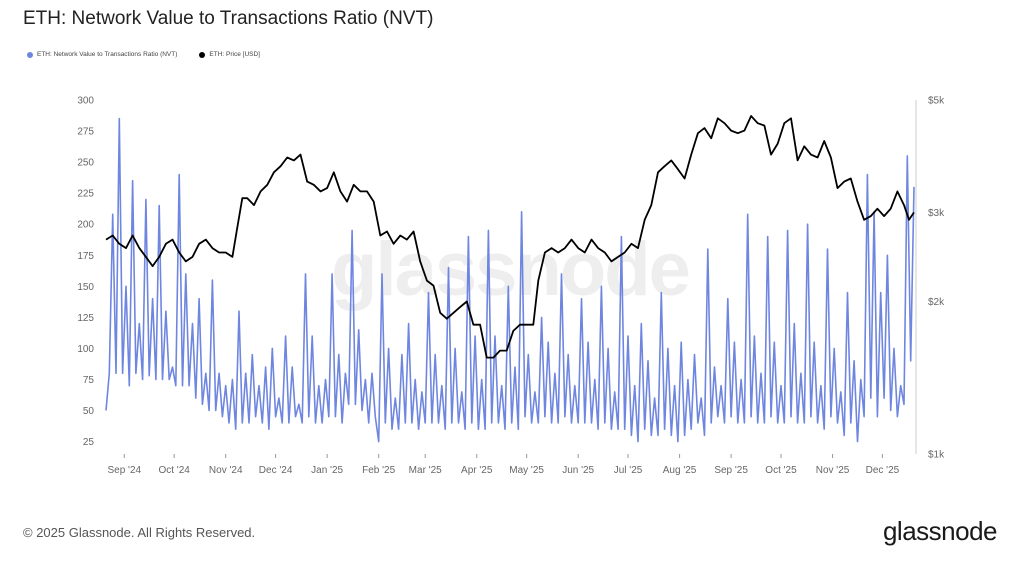  I want to click on right-tick-label: $5k, so click(936, 101).